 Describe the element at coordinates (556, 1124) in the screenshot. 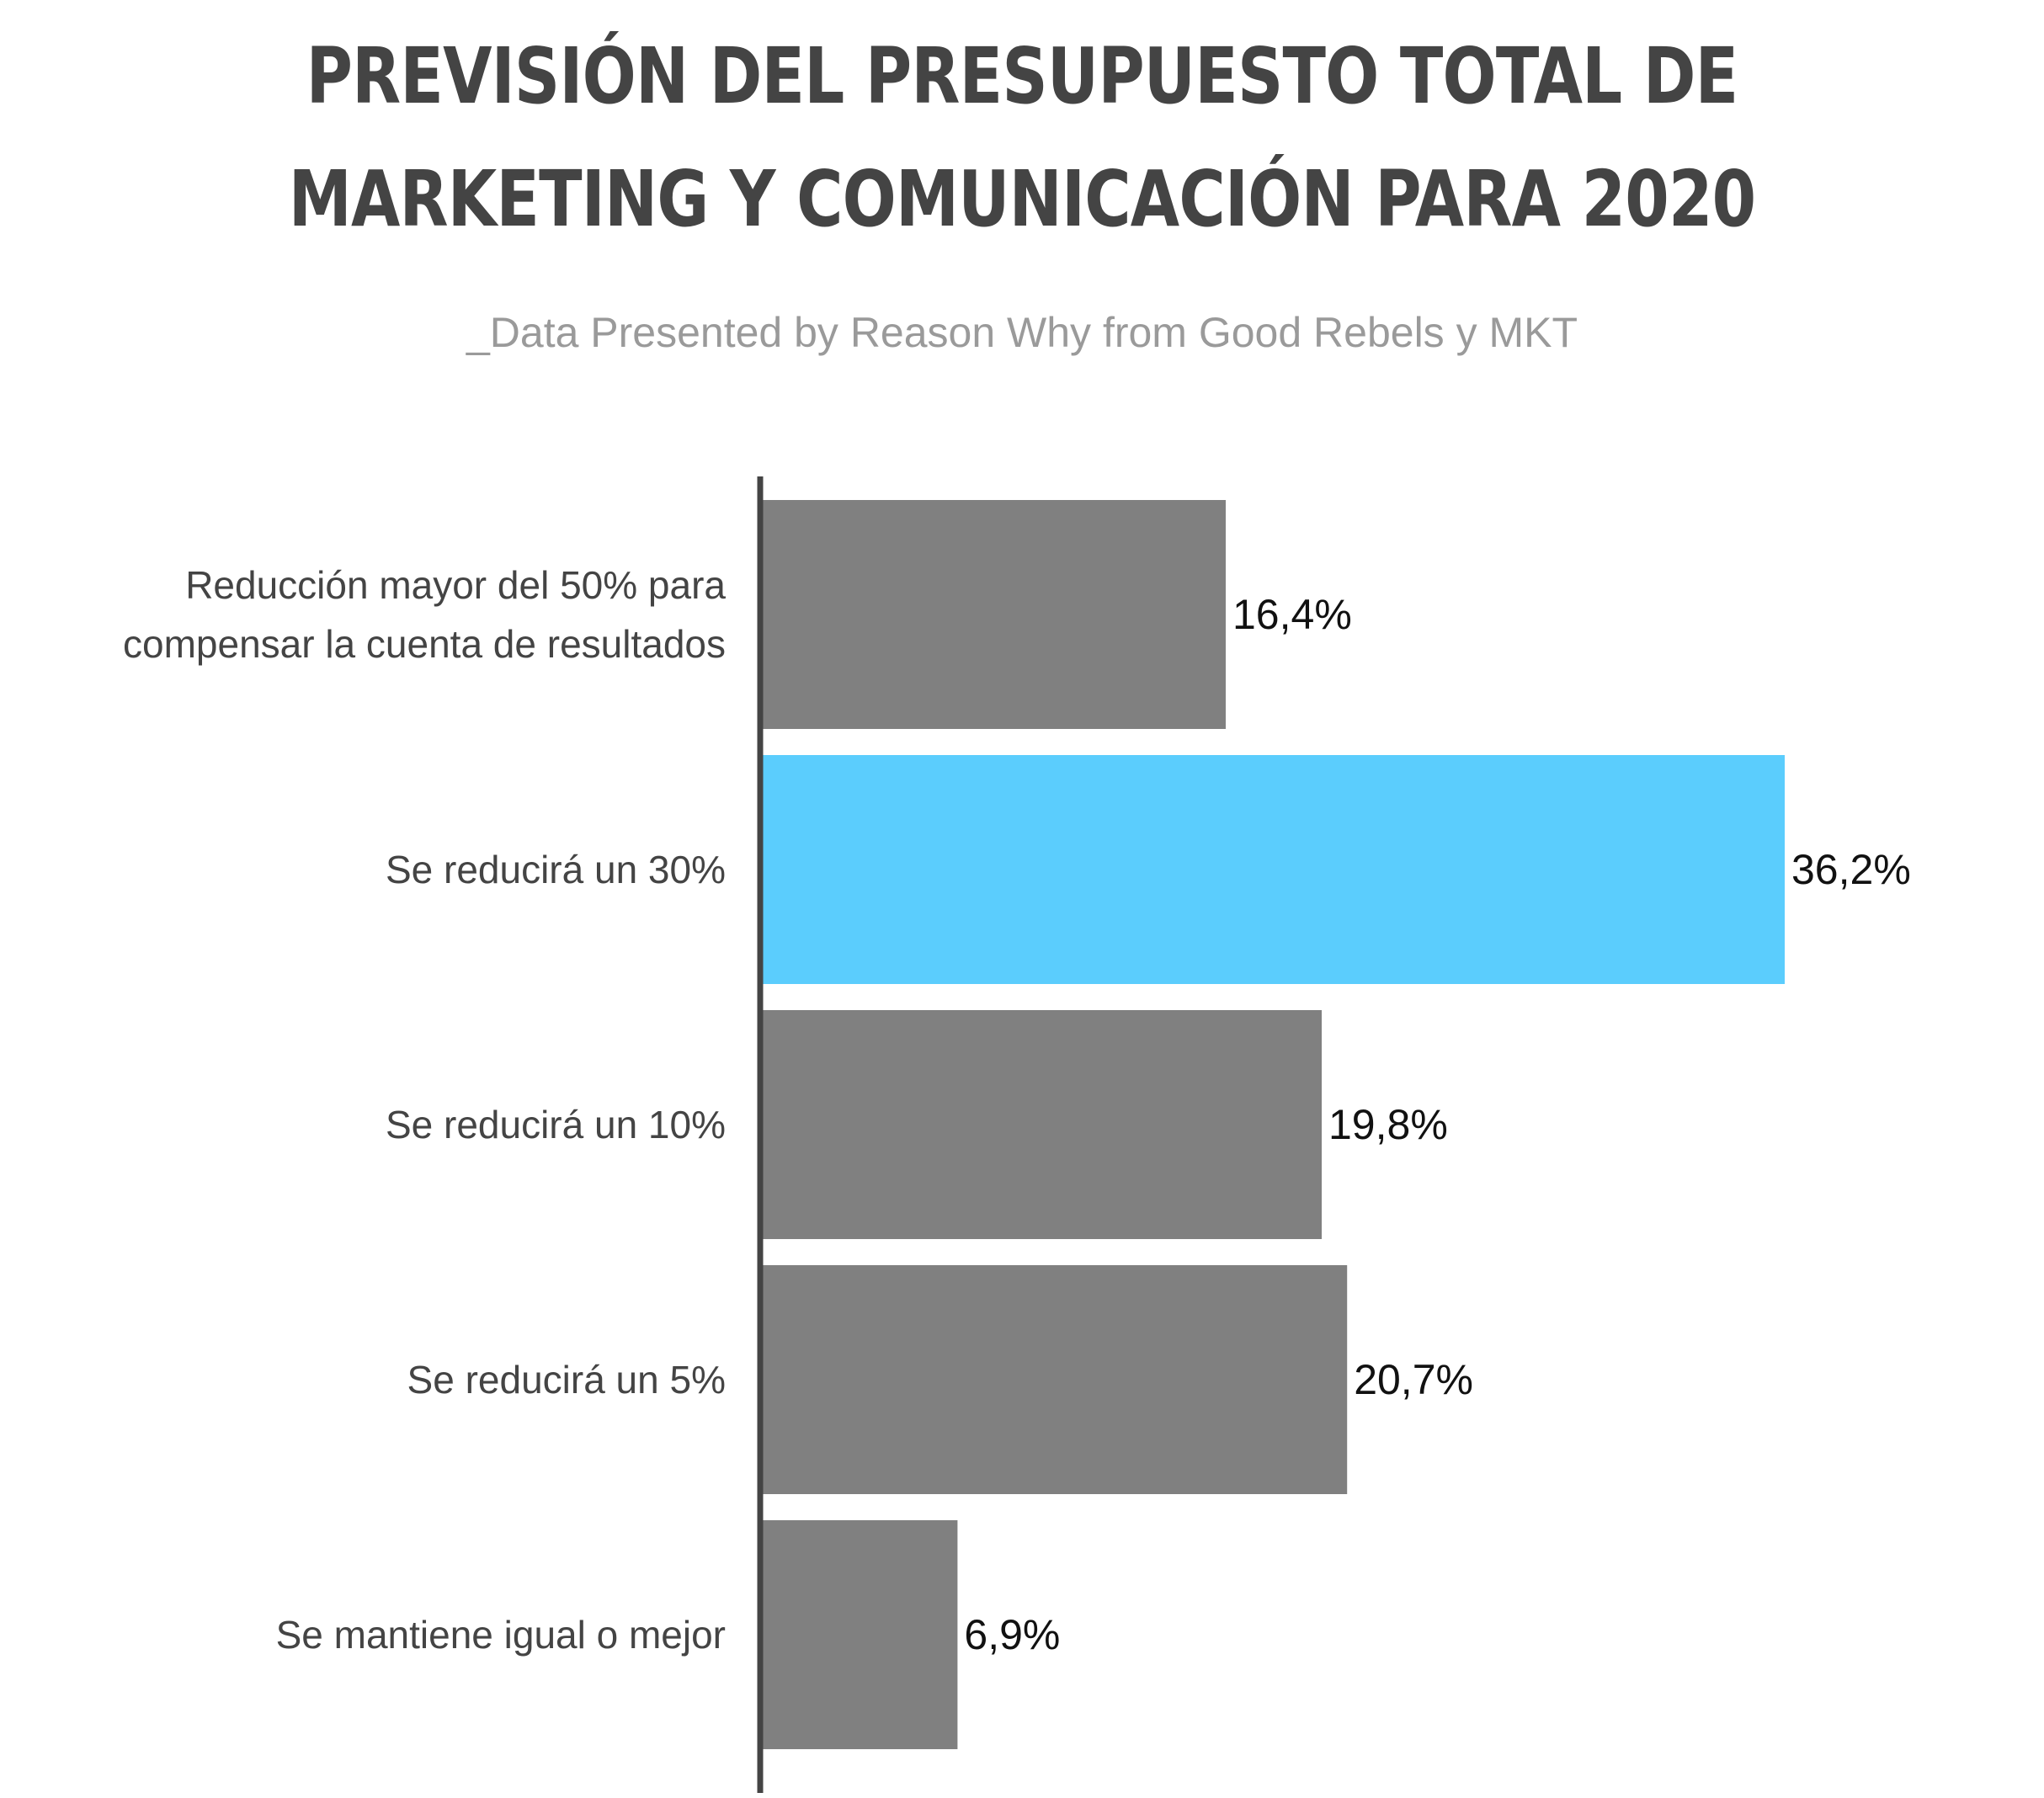

I see `category-label-3: Se reducirá un 10%` at that location.